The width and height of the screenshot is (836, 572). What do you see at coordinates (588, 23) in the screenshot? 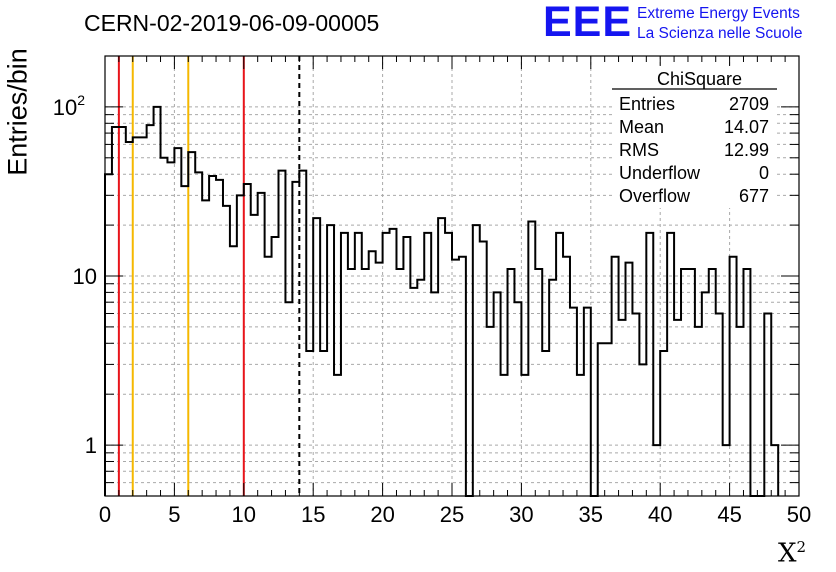
I see `eee-logo-letters: EEE` at bounding box center [588, 23].